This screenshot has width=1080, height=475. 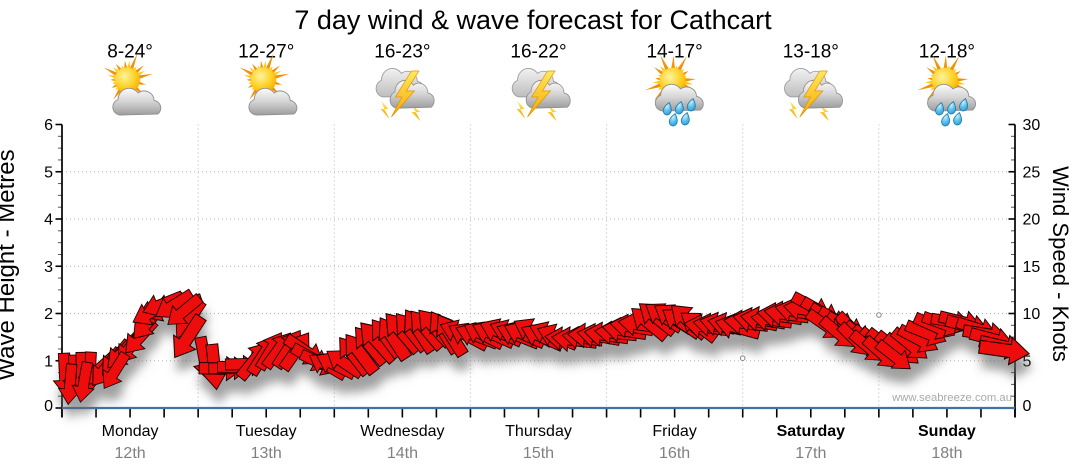 What do you see at coordinates (1032, 125) in the screenshot?
I see `svg-text: 30` at bounding box center [1032, 125].